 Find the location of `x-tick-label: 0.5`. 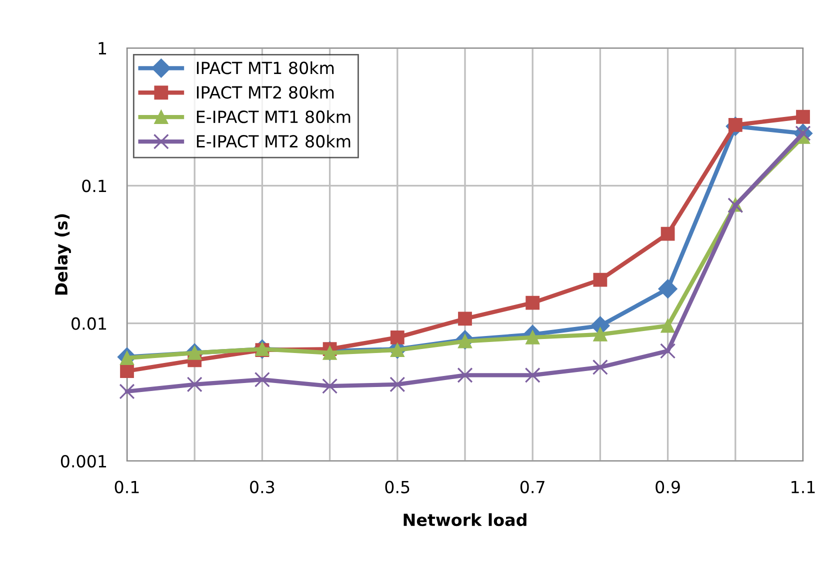

x-tick-label: 0.5 is located at coordinates (397, 487).